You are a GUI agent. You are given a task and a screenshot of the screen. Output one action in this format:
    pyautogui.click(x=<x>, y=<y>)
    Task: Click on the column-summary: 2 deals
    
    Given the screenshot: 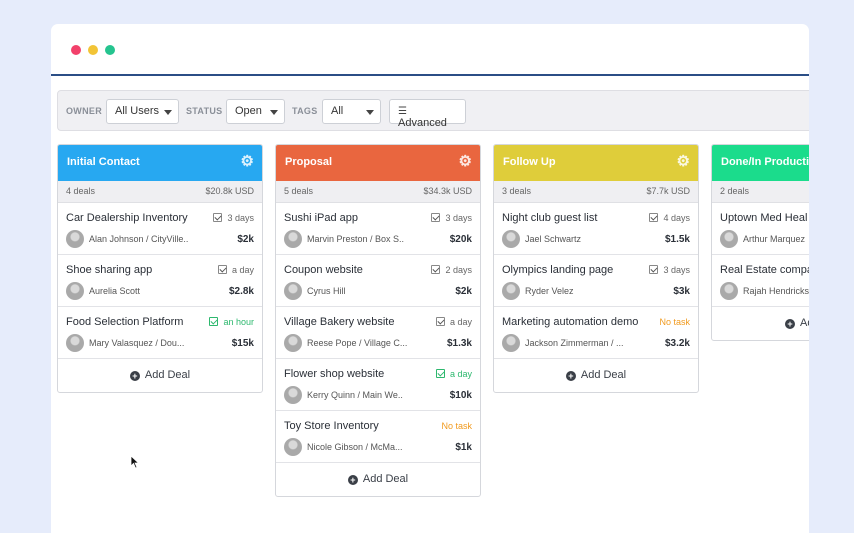 What is the action you would take?
    pyautogui.click(x=760, y=192)
    